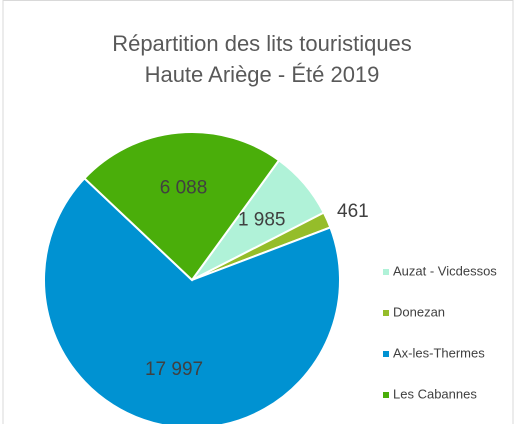 The image size is (522, 424). Describe the element at coordinates (174, 369) in the screenshot. I see `data-label: 17 997` at that location.